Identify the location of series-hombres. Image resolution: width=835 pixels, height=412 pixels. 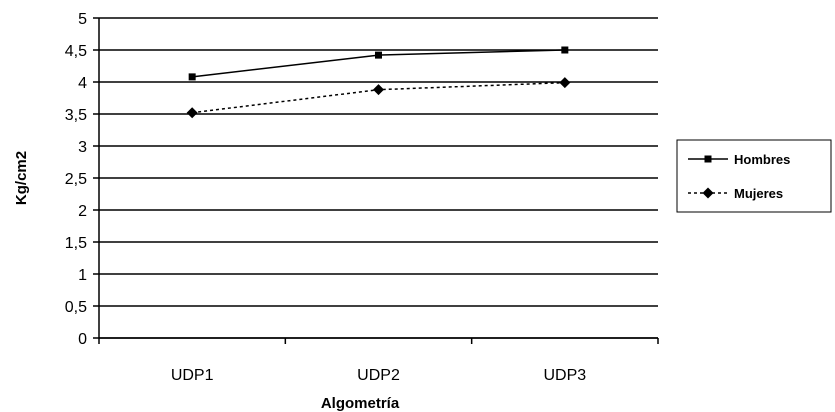
(378, 63).